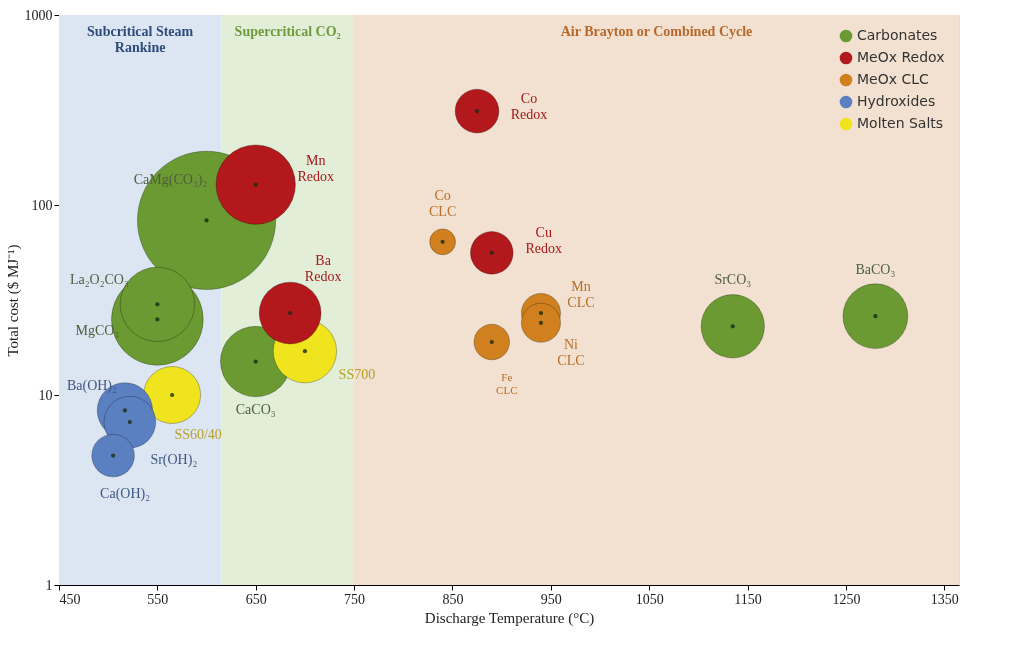  What do you see at coordinates (900, 123) in the screenshot?
I see `legend-label: Molten Salts` at bounding box center [900, 123].